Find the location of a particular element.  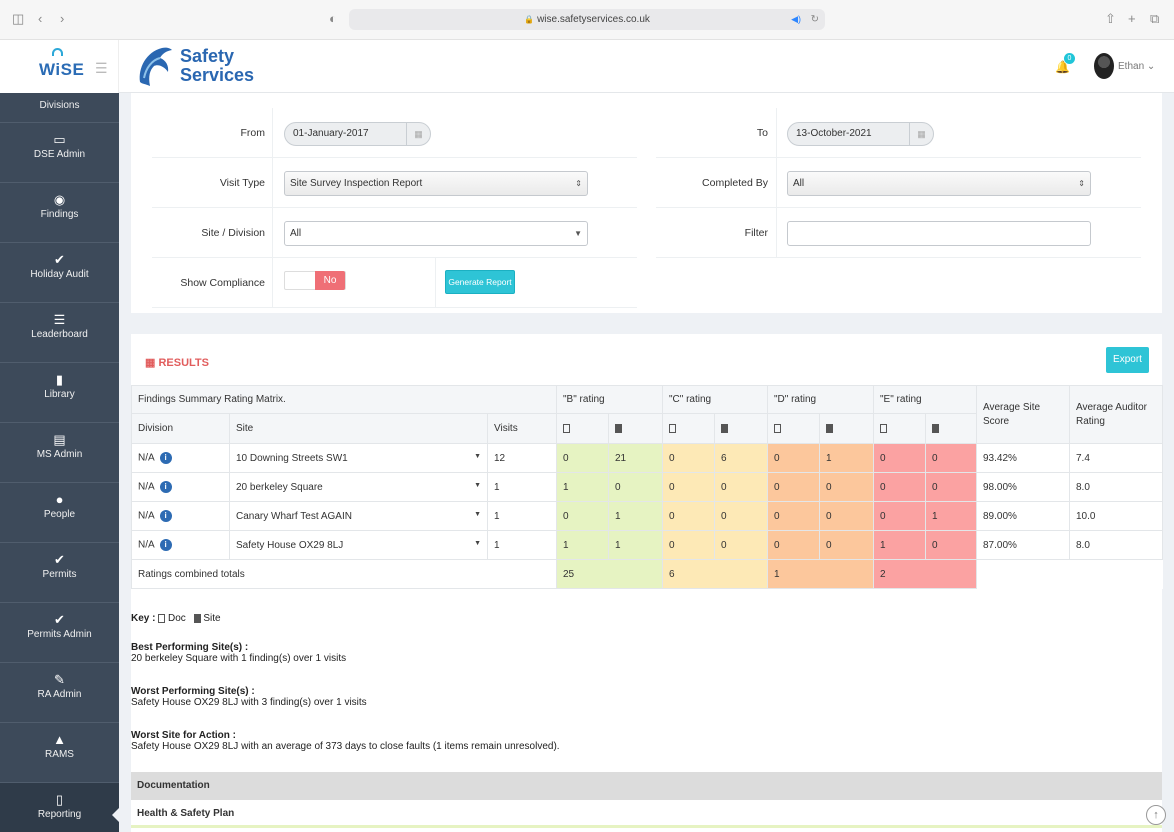

site-division-select: All ▼ is located at coordinates (436, 233).